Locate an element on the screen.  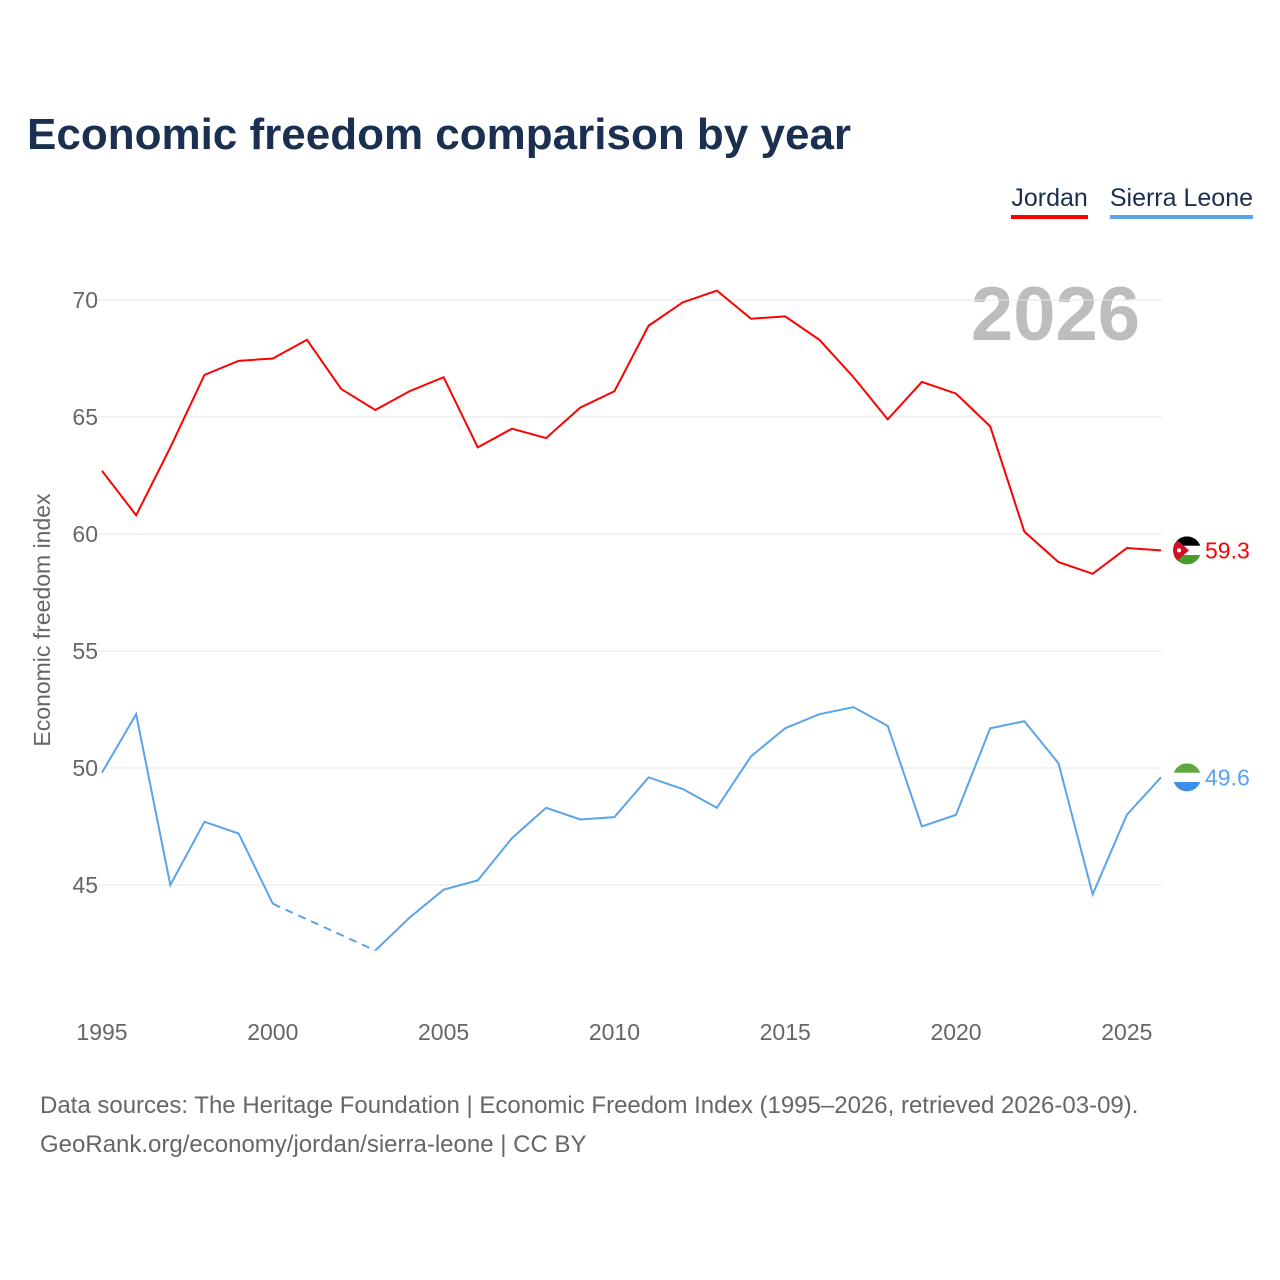
jordan-point-2003 is located at coordinates (375, 410).